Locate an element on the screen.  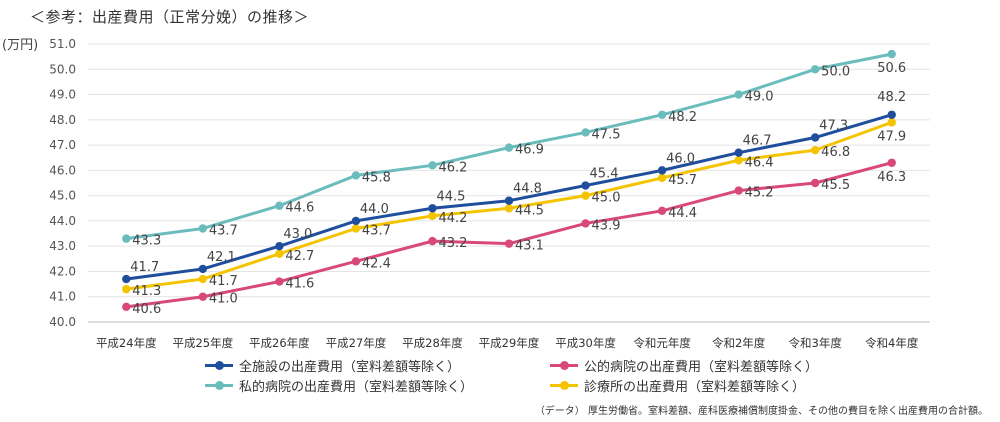
x-tick-label: 平成26年度 is located at coordinates (279, 343).